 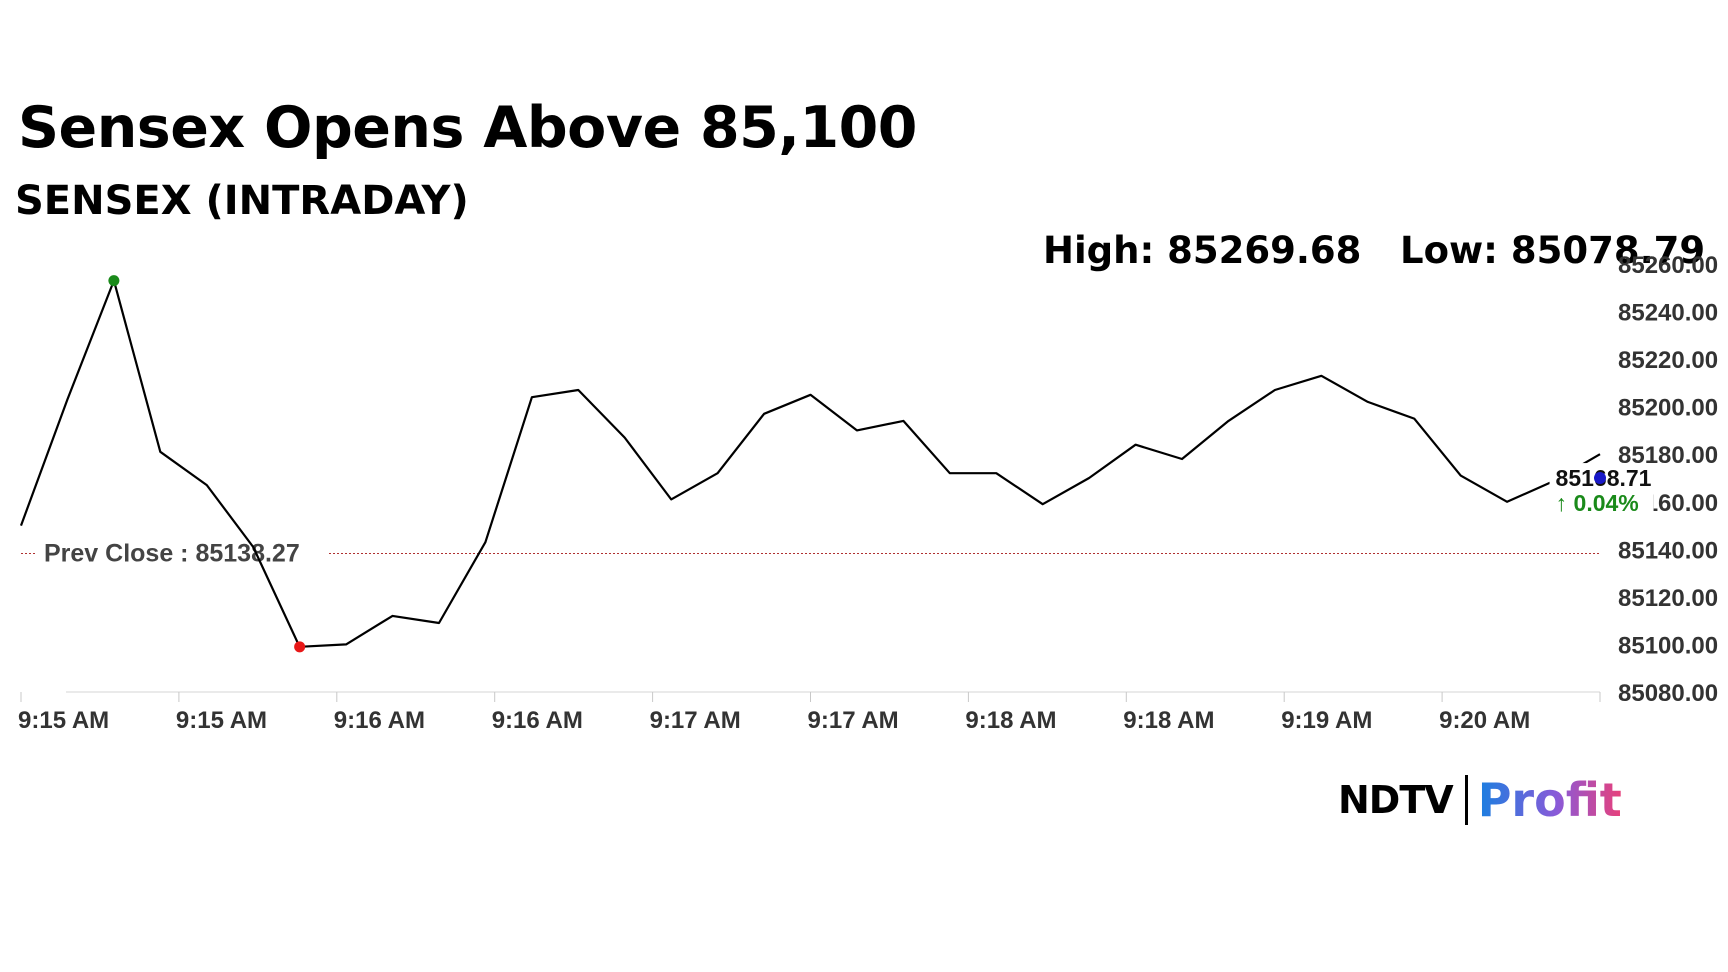 What do you see at coordinates (1562, 503) in the screenshot?
I see `change-arrow-icon: ↑` at bounding box center [1562, 503].